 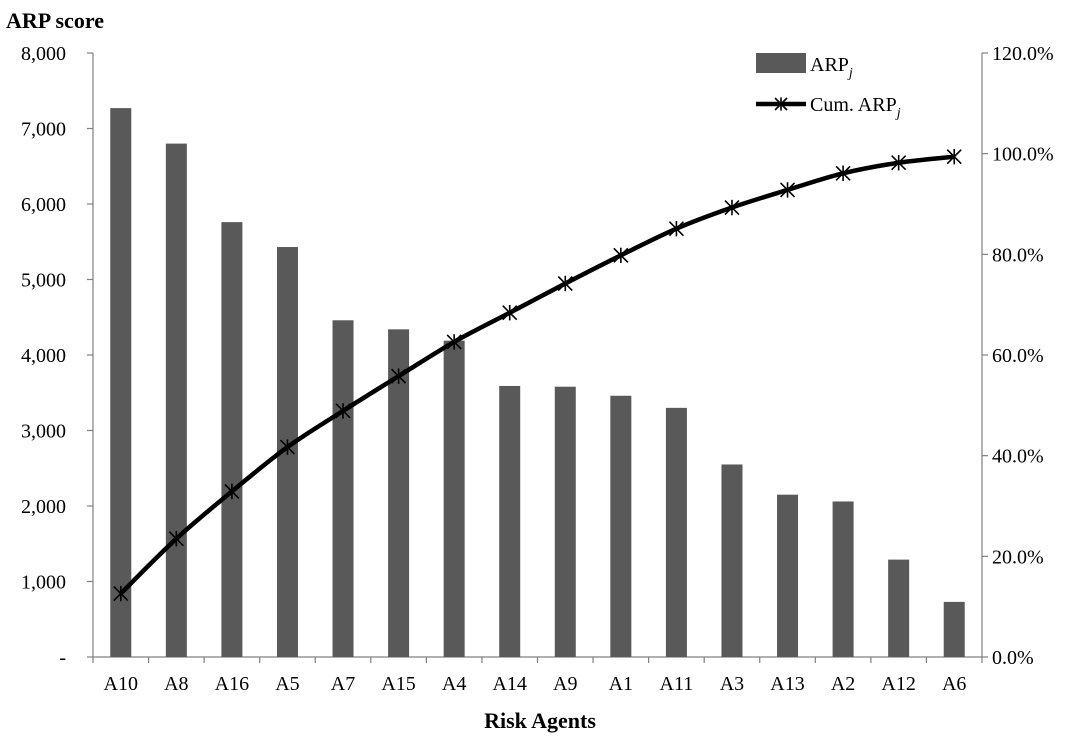 I want to click on x-tick-label: A5, so click(x=287, y=684).